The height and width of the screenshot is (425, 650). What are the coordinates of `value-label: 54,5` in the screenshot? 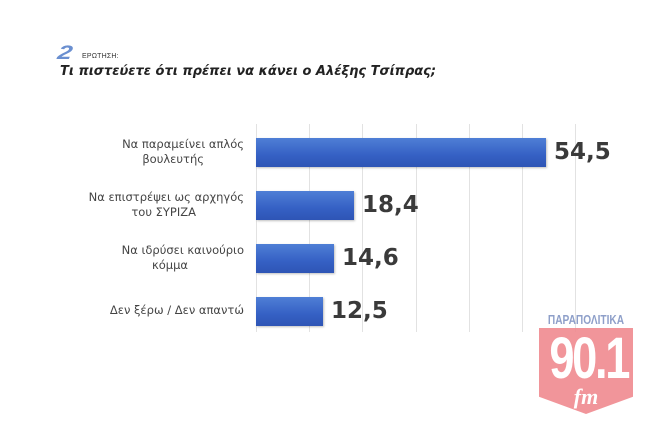 It's located at (582, 152).